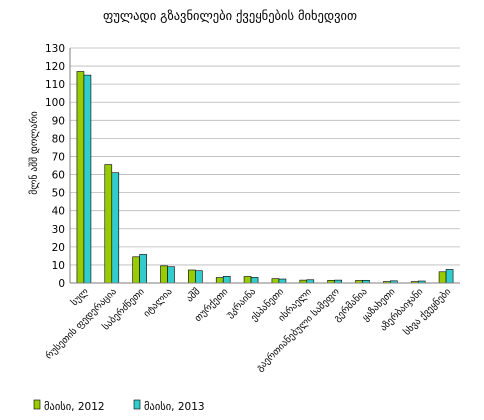 The height and width of the screenshot is (420, 484). I want to click on y-axis-label: მლნ აშშ დოლარი, so click(34, 152).